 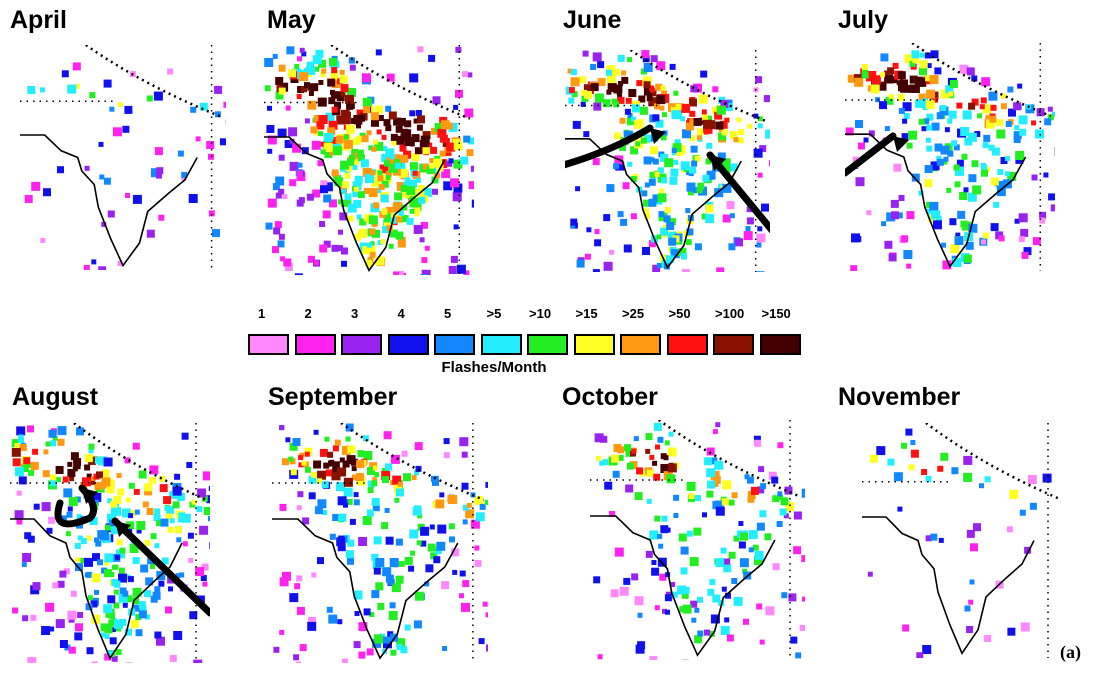 I want to click on lightning-map, so click(x=950, y=157).